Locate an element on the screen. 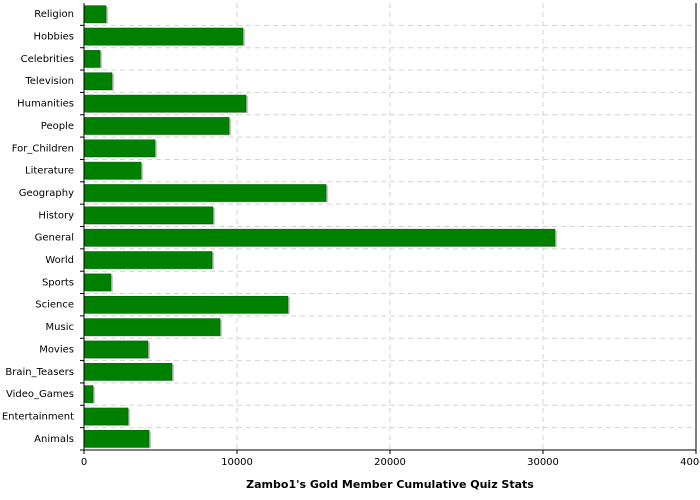  y-tick-label: Celebrities is located at coordinates (47, 59).